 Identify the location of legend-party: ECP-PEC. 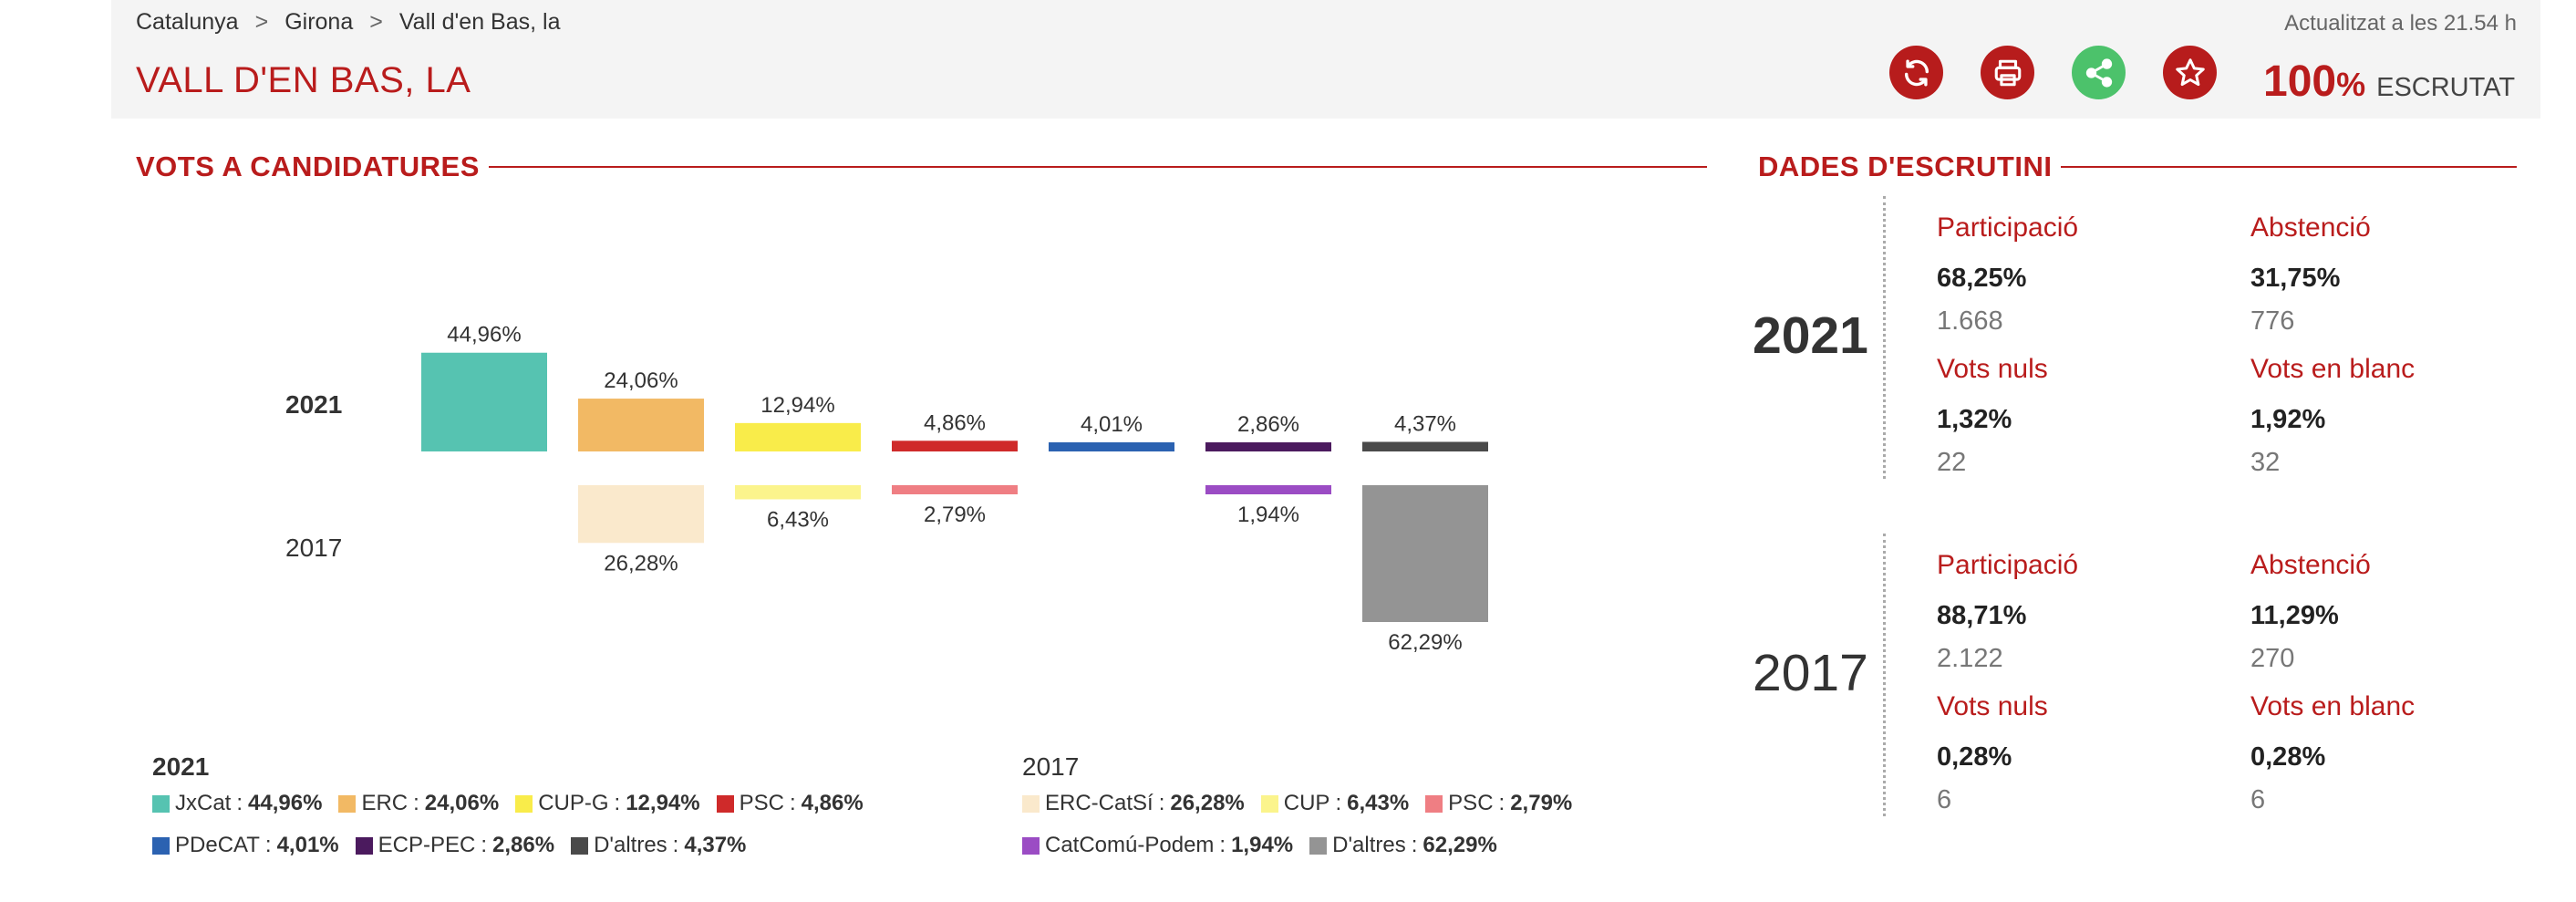
(427, 845).